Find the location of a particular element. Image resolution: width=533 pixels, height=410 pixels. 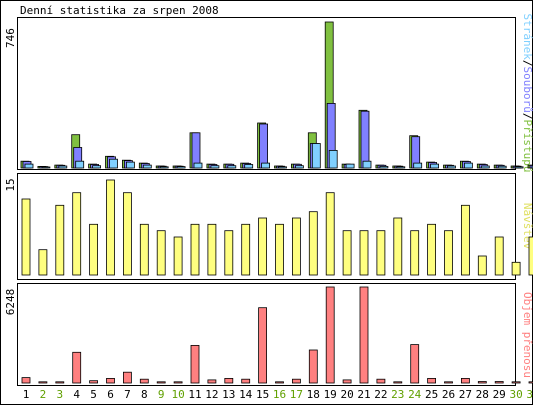

x-tick-label-day-20: 20 is located at coordinates (346, 394).